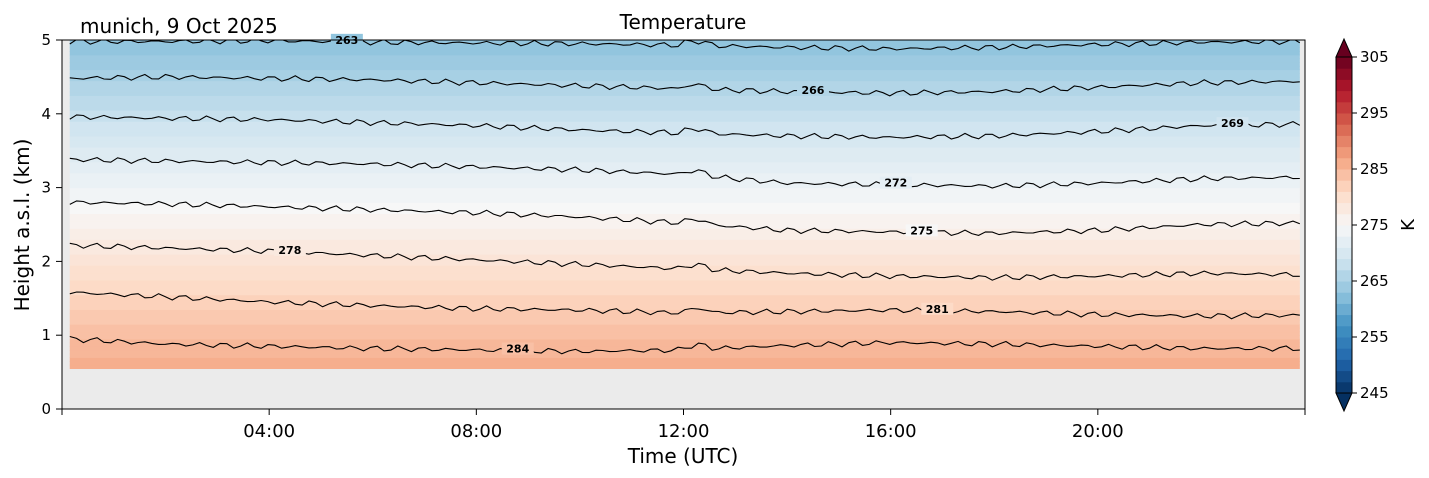 The width and height of the screenshot is (1429, 478). I want to click on colorbar-tick-label: 305, so click(1374, 57).